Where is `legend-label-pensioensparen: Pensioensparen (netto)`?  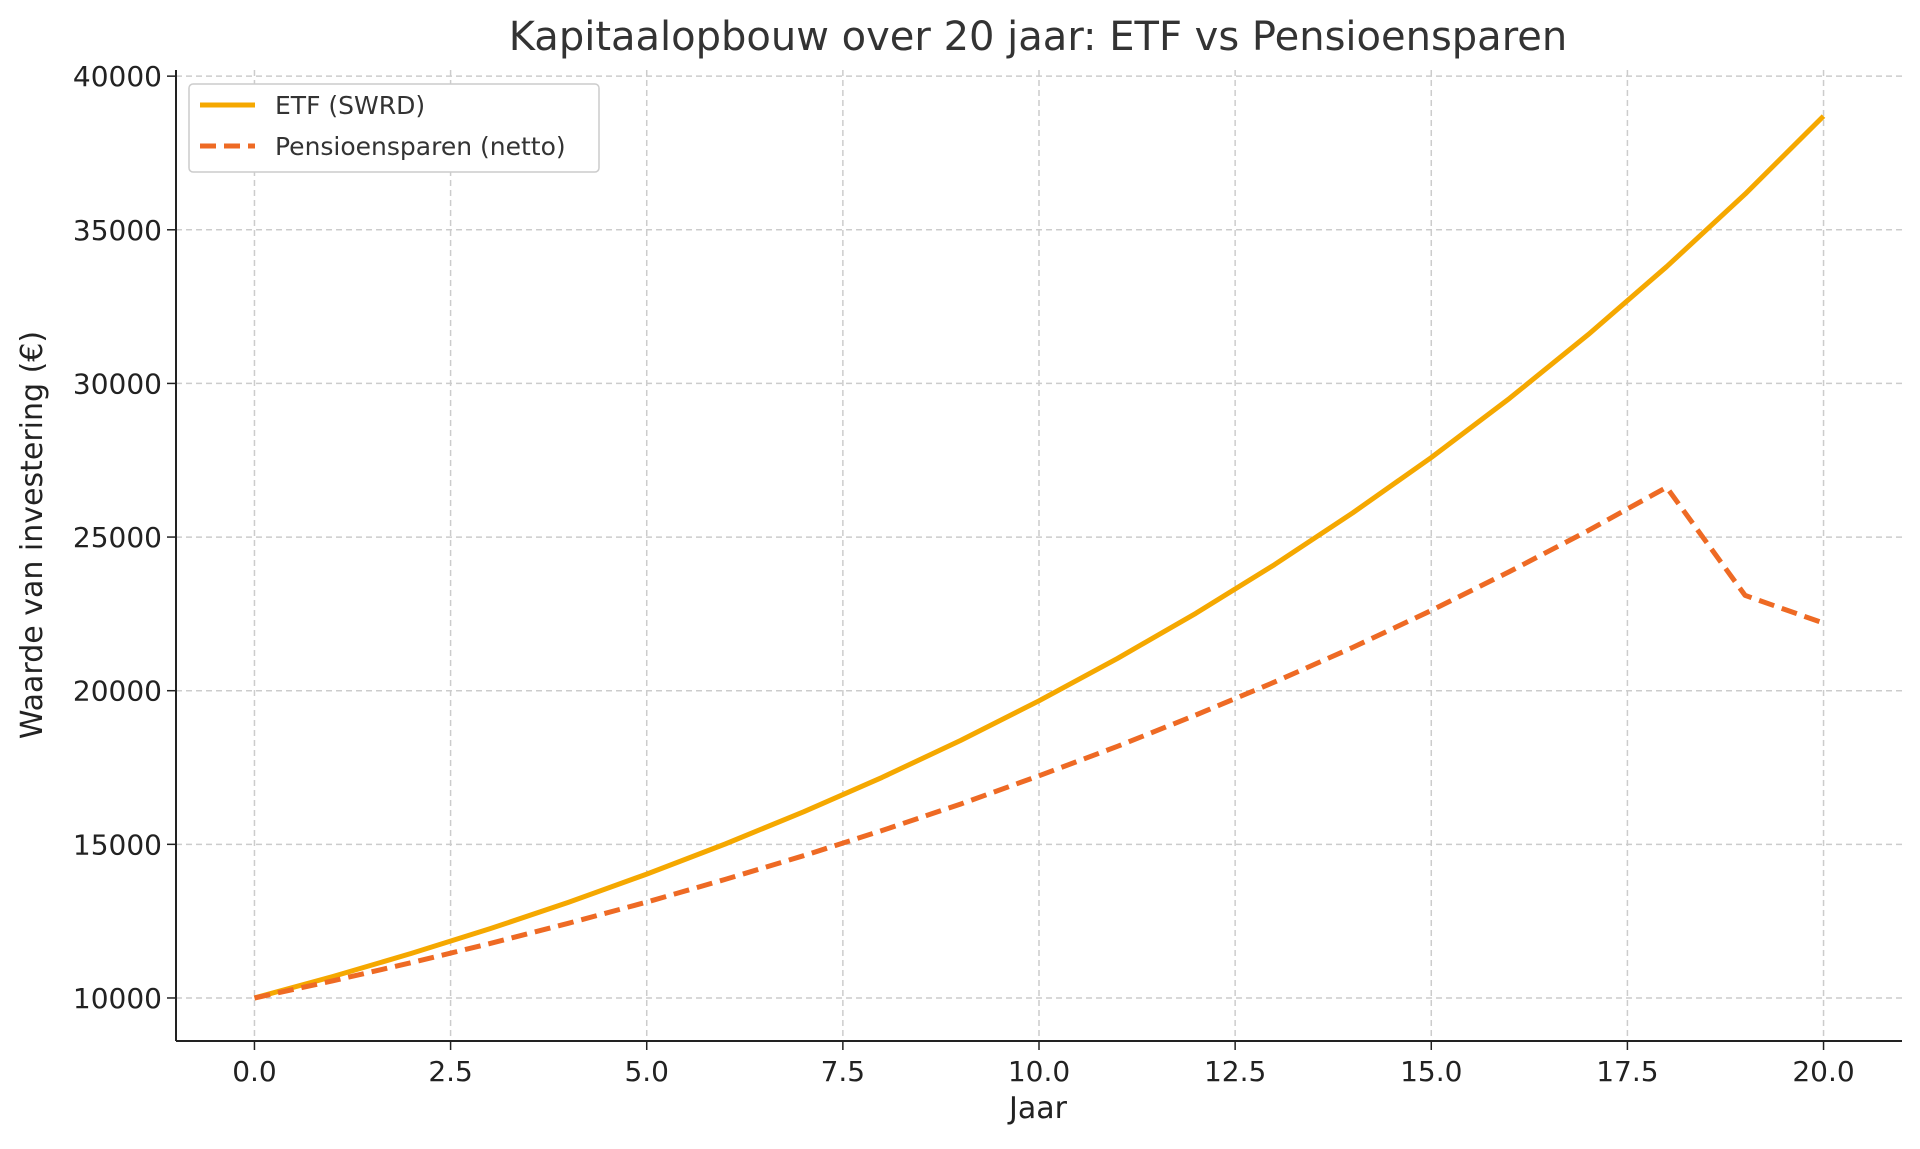
legend-label-pensioensparen: Pensioensparen (netto) is located at coordinates (420, 146).